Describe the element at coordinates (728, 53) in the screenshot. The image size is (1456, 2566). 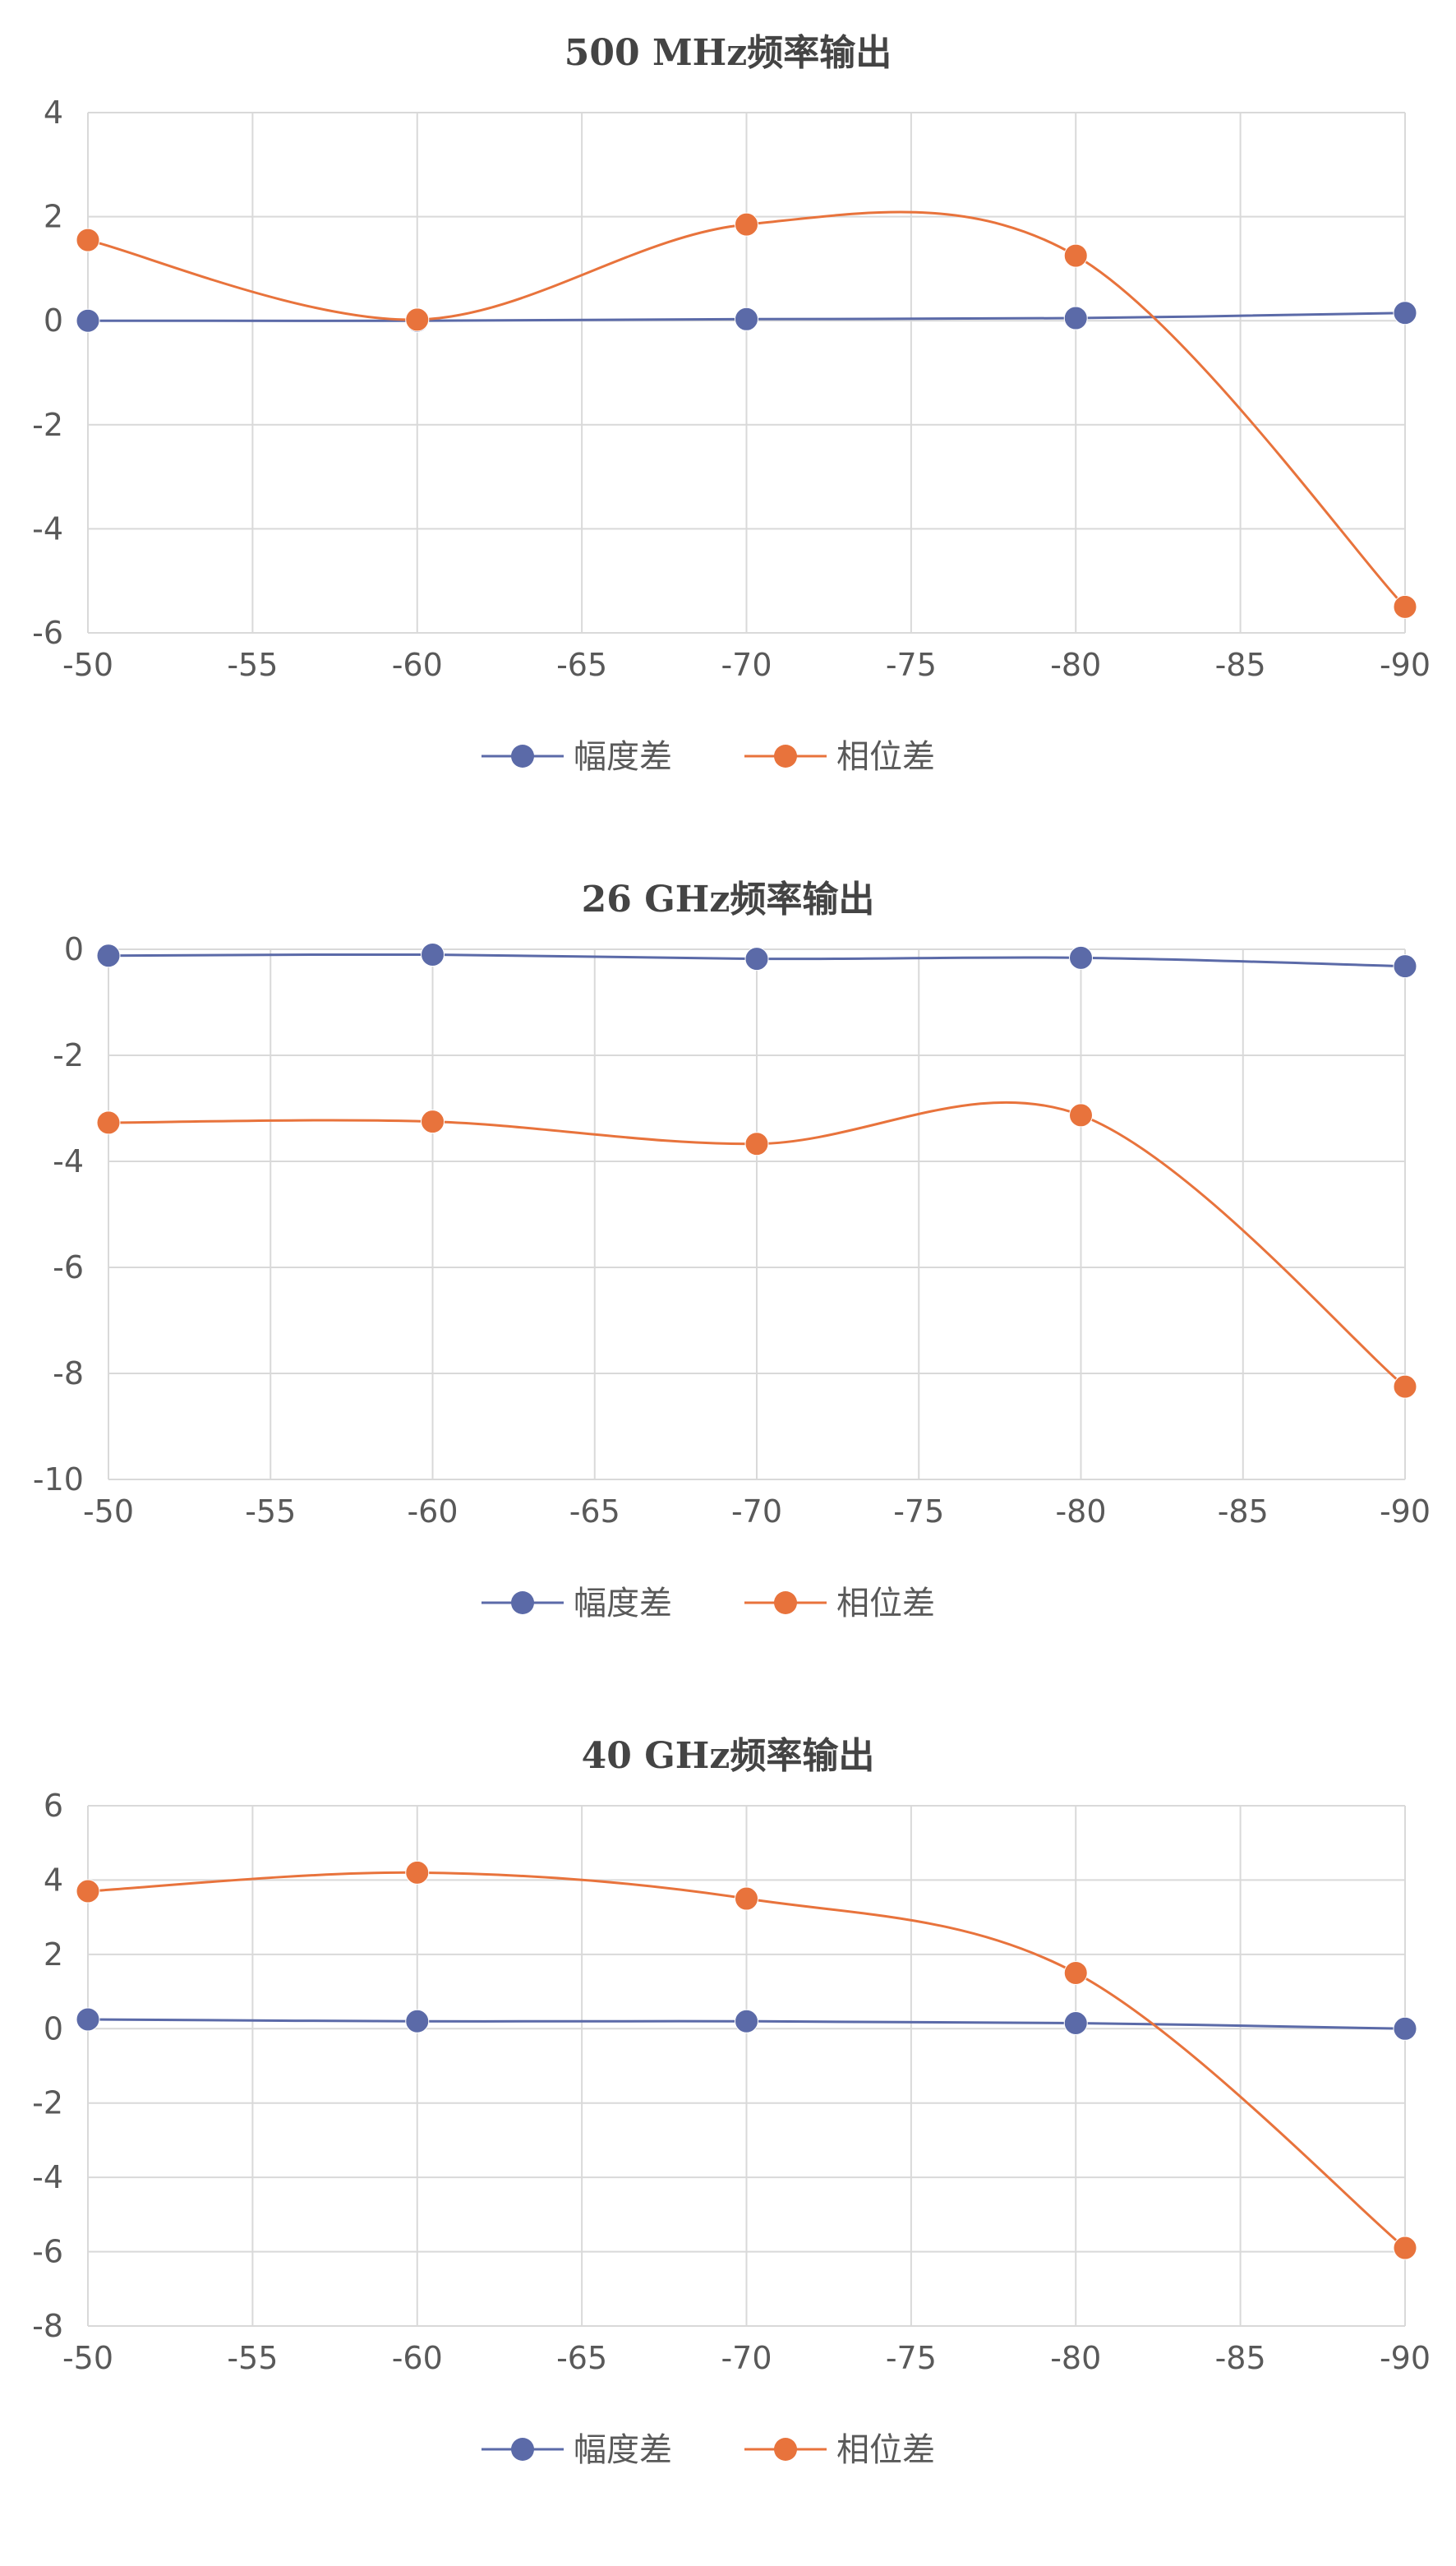
I see `chart-title: 500 MHz频率输出` at that location.